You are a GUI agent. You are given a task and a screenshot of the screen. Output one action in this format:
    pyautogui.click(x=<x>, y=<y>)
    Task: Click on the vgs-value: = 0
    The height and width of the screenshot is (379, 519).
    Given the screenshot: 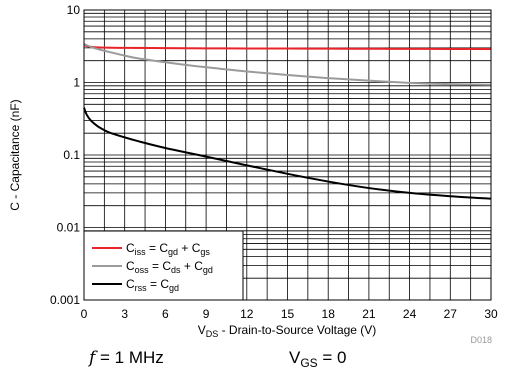 What is the action you would take?
    pyautogui.click(x=332, y=357)
    